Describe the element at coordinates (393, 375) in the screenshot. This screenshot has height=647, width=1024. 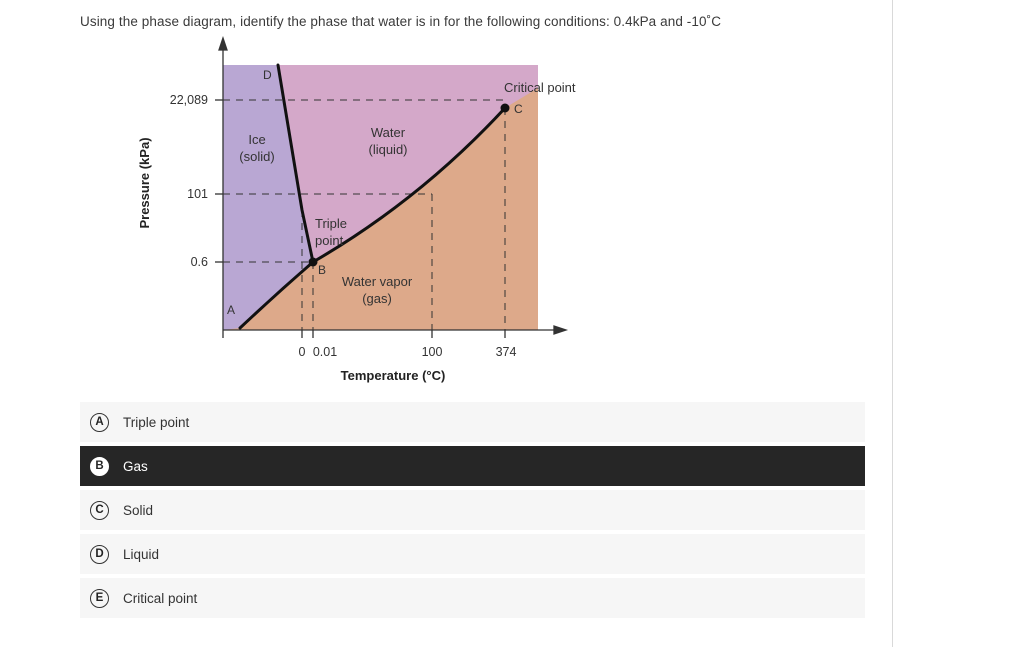
I see `x-axis-title: Temperature (°C)` at that location.